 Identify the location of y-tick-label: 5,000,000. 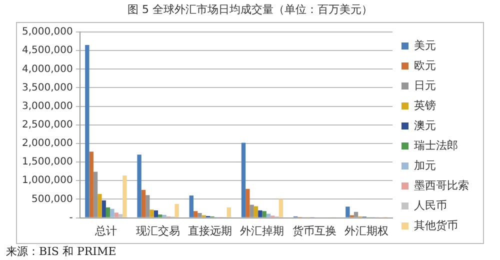
(47, 32).